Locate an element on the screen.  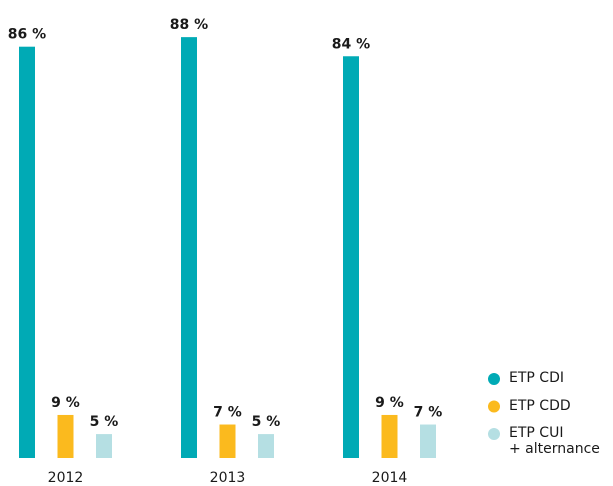
x-tick-label: 2012 is located at coordinates (66, 478).